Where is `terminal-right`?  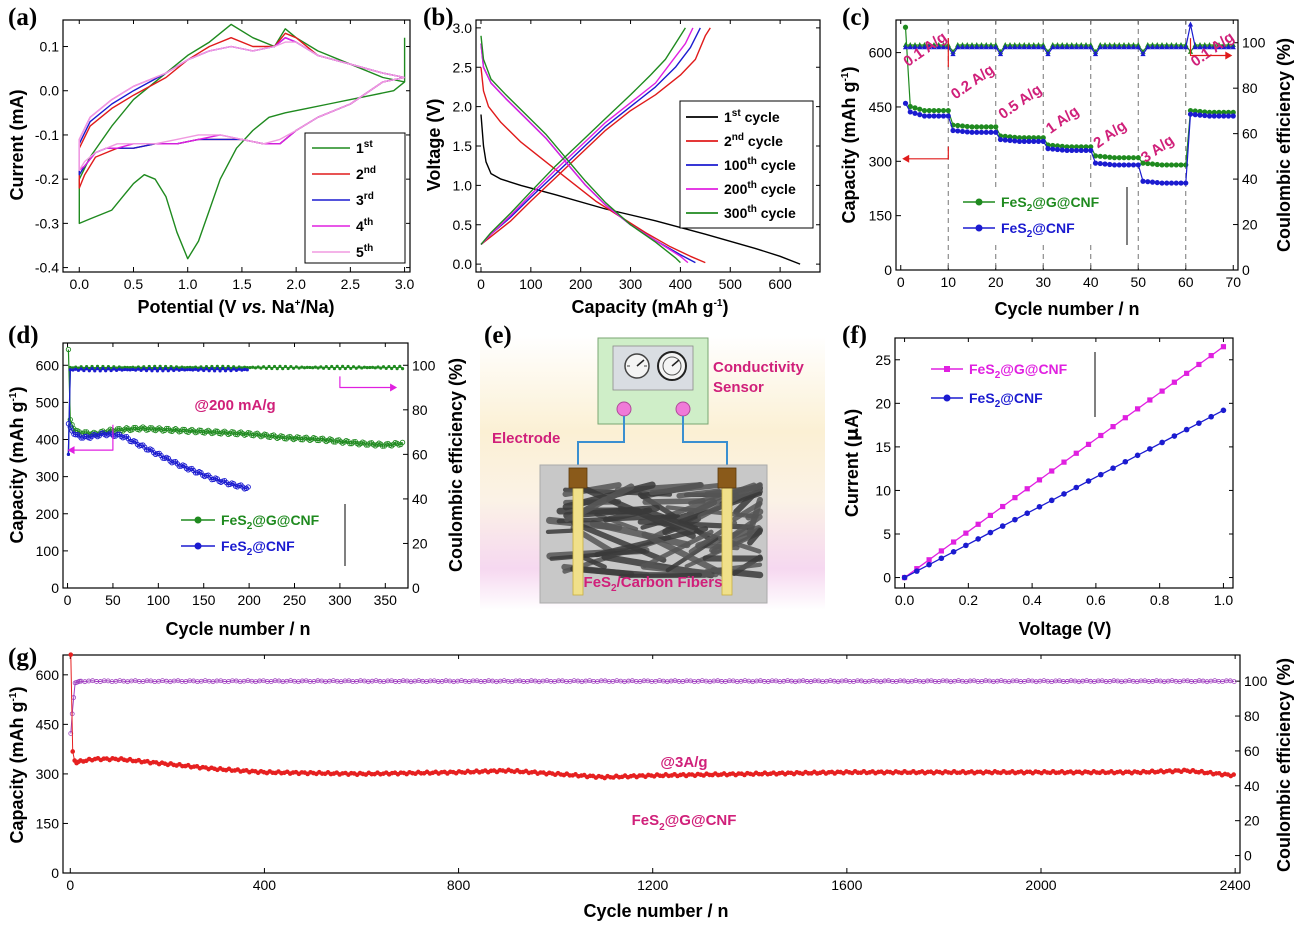
terminal-right is located at coordinates (683, 409).